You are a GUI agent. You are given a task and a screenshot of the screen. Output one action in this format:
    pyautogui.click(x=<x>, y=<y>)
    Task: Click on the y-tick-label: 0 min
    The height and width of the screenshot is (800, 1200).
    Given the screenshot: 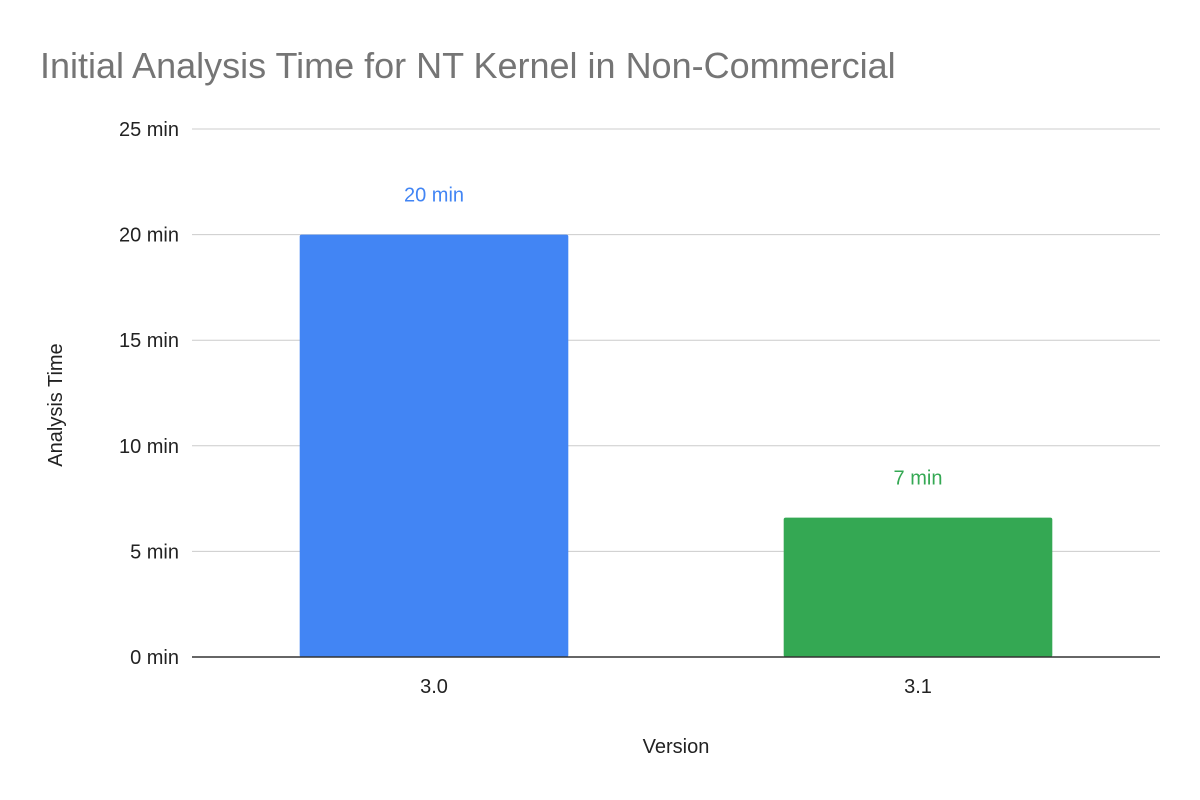 What is the action you would take?
    pyautogui.click(x=154, y=658)
    